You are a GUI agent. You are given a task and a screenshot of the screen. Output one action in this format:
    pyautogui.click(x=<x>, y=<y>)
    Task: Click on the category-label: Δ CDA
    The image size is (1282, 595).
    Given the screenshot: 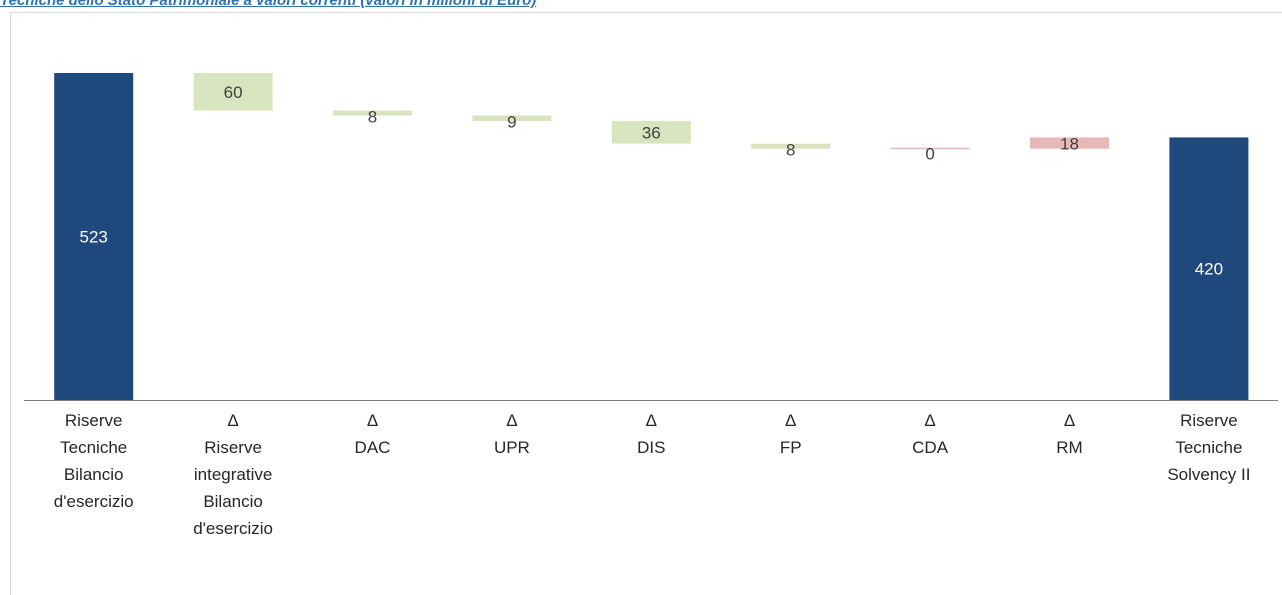 What is the action you would take?
    pyautogui.click(x=930, y=434)
    